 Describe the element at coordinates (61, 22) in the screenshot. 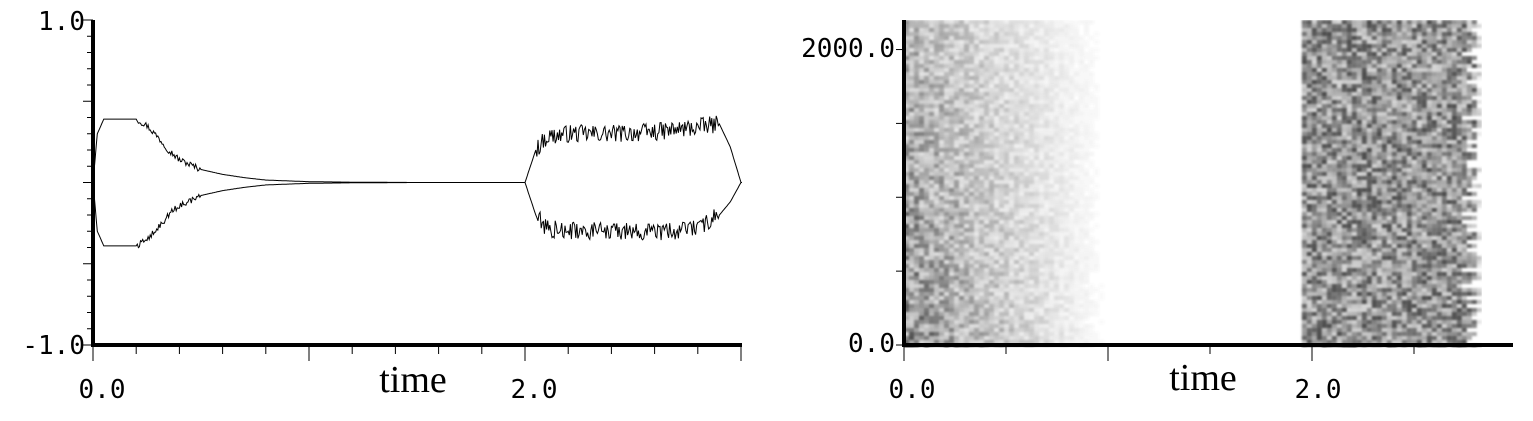

I see `waveform-y-tick-label-top: 1.0` at that location.